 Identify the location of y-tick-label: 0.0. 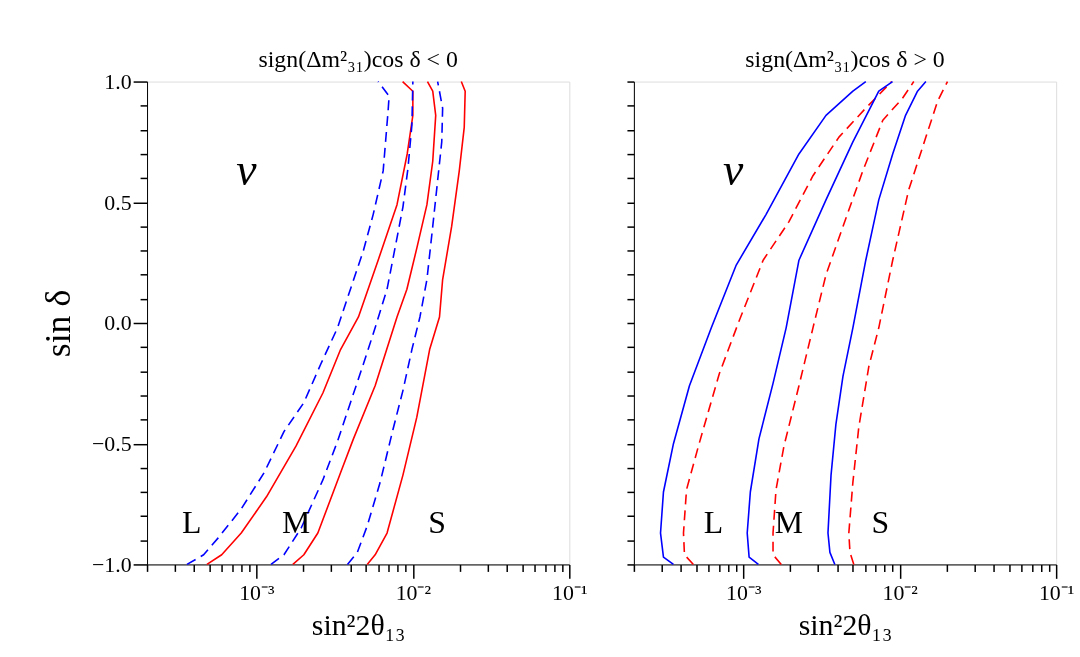
(118, 323).